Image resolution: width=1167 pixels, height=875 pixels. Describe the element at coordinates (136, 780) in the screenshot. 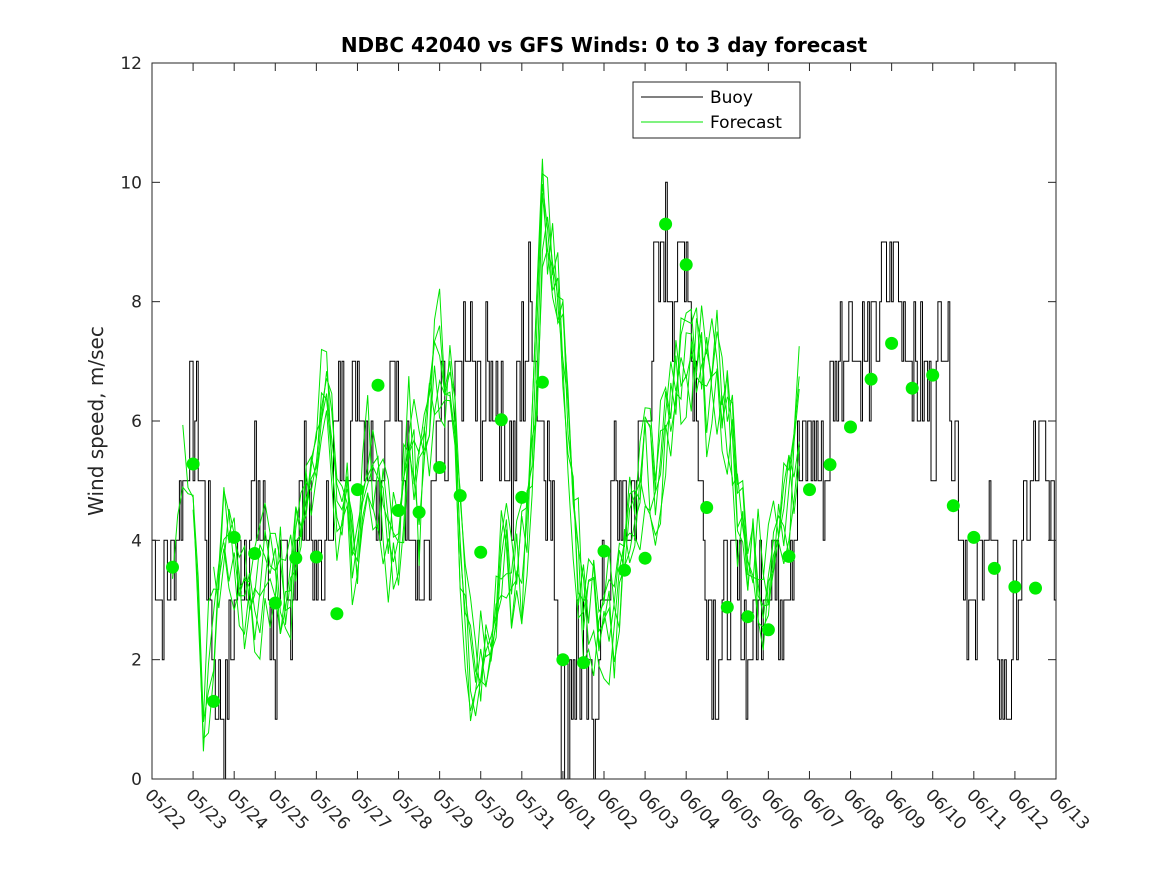

I see `y-tick-label: 0` at that location.